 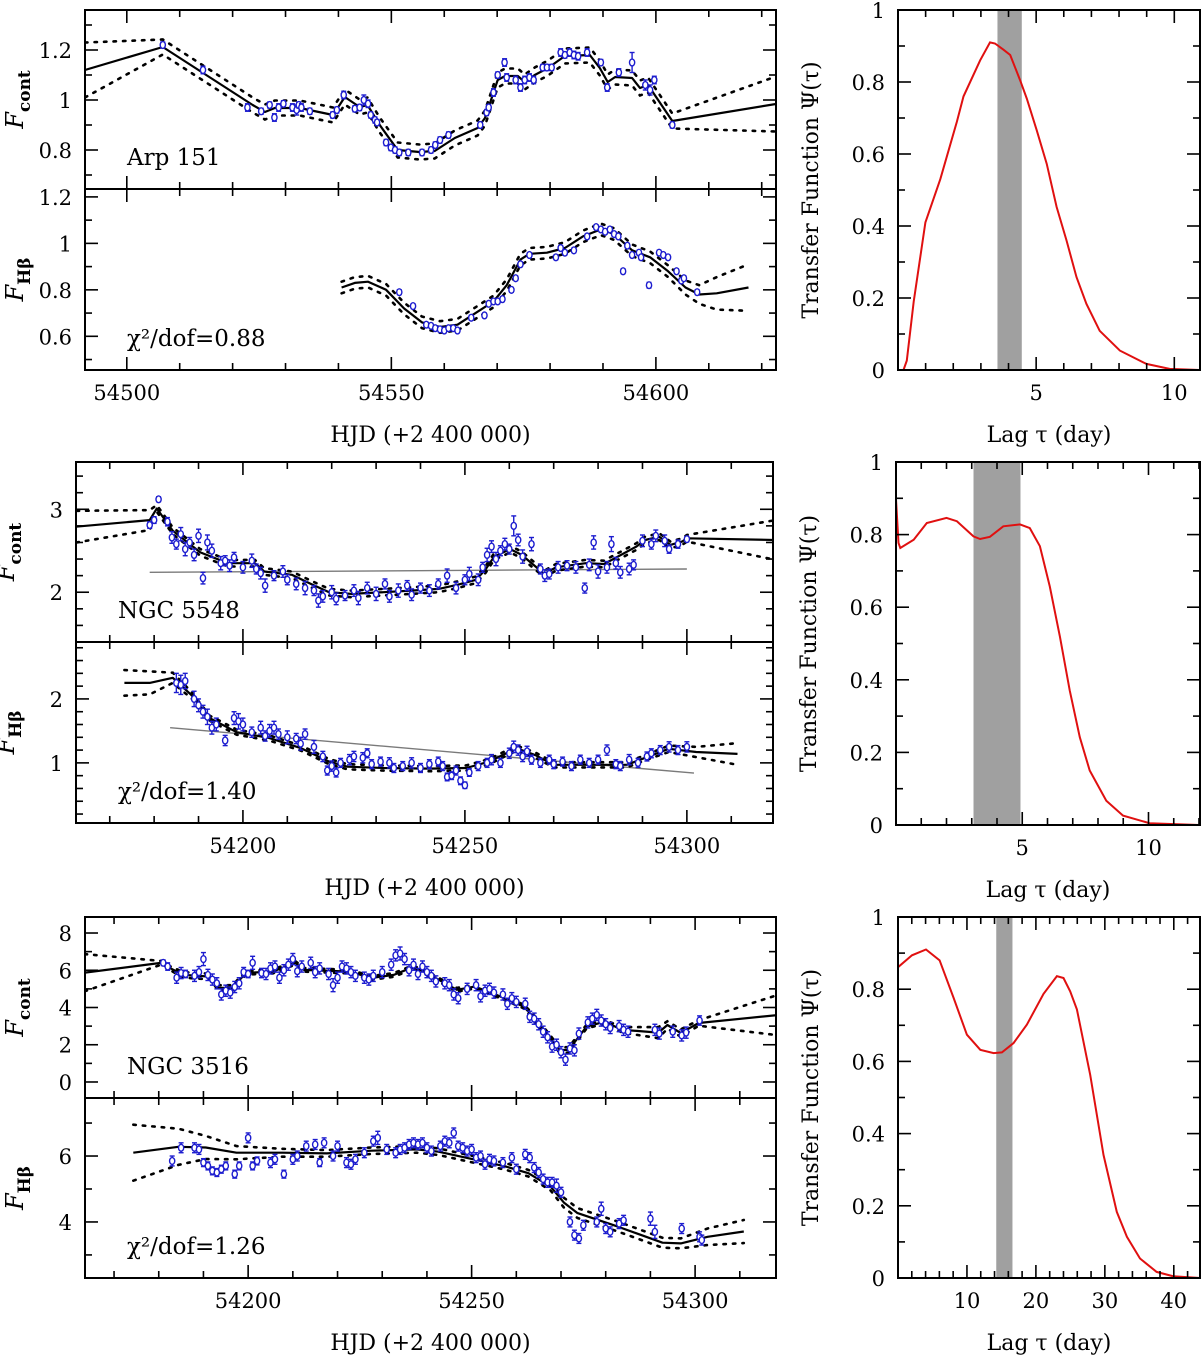 I want to click on y-tick-label: 8, so click(x=65, y=934).